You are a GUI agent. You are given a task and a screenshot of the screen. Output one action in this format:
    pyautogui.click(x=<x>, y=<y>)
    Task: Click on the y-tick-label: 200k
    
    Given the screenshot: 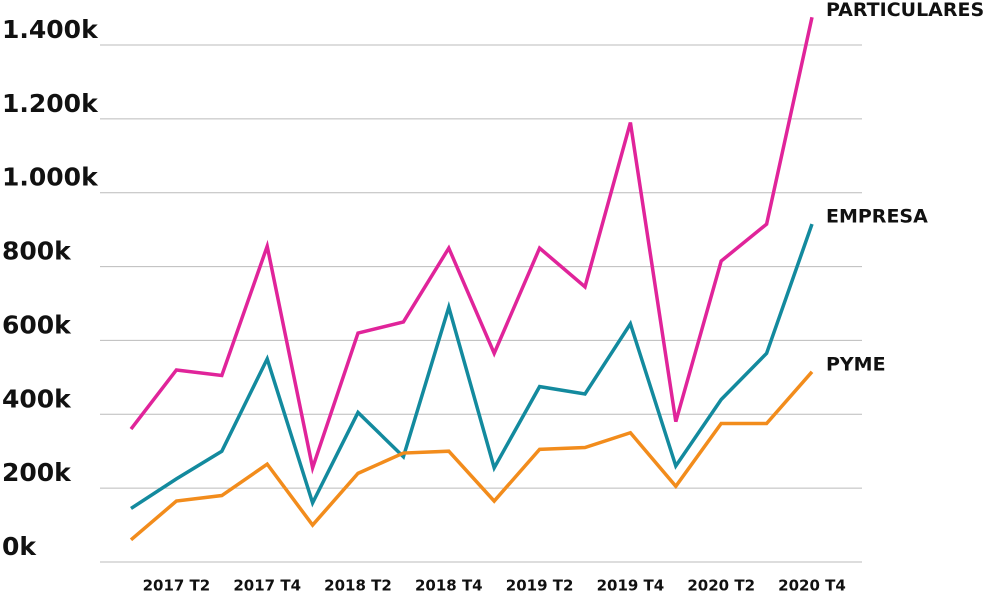 What is the action you would take?
    pyautogui.click(x=37, y=472)
    